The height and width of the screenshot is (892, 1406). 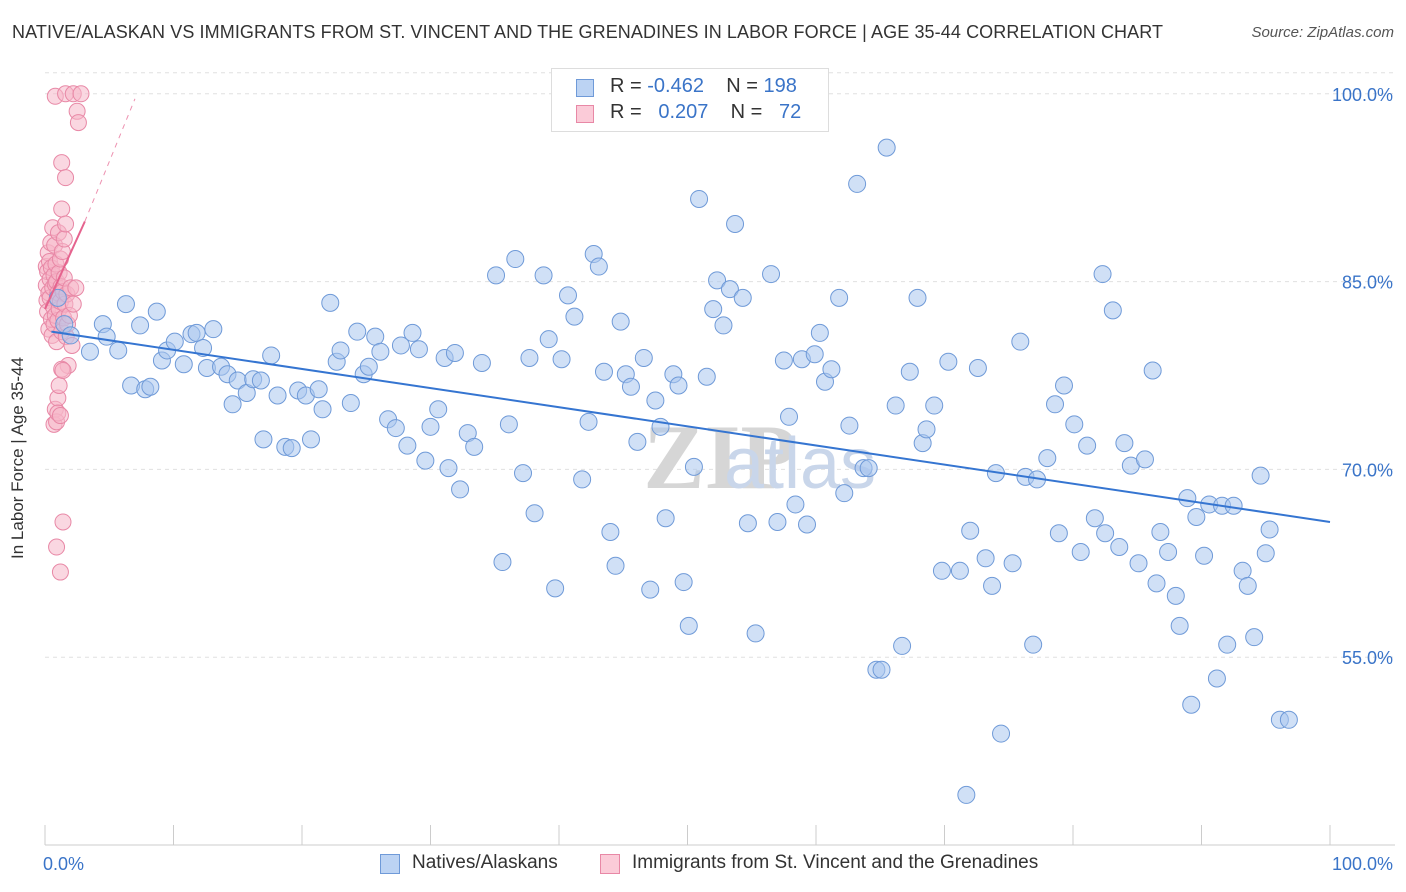 What do you see at coordinates (585, 88) in the screenshot?
I see `legend-swatch-natives` at bounding box center [585, 88].